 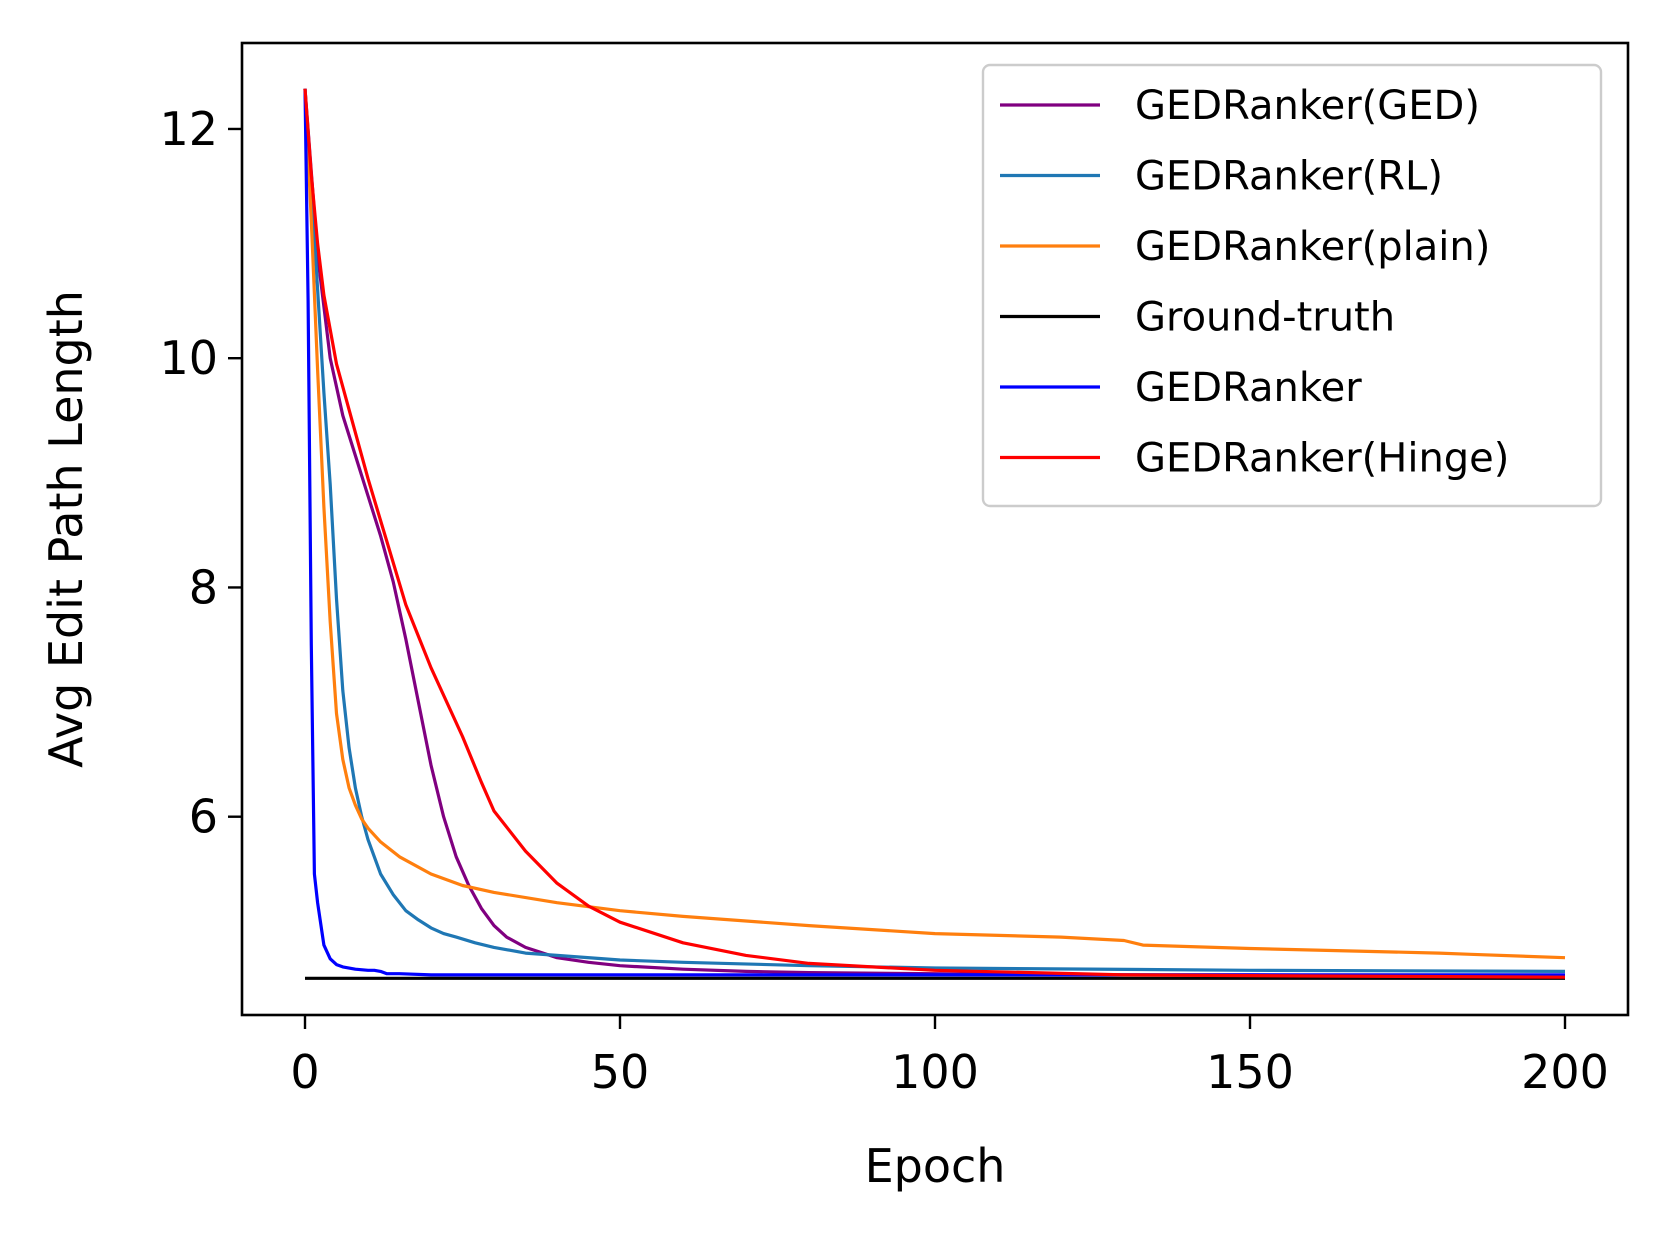 What do you see at coordinates (188, 358) in the screenshot?
I see `y-tick-label: 10` at bounding box center [188, 358].